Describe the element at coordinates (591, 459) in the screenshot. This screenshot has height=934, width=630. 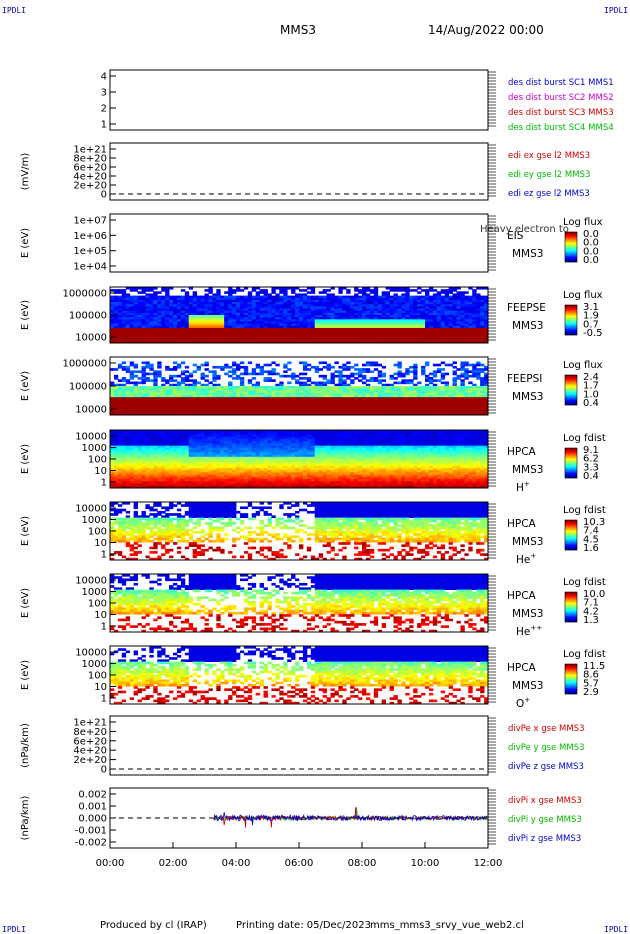
I see `colorbar-tick-label: 6.2` at that location.